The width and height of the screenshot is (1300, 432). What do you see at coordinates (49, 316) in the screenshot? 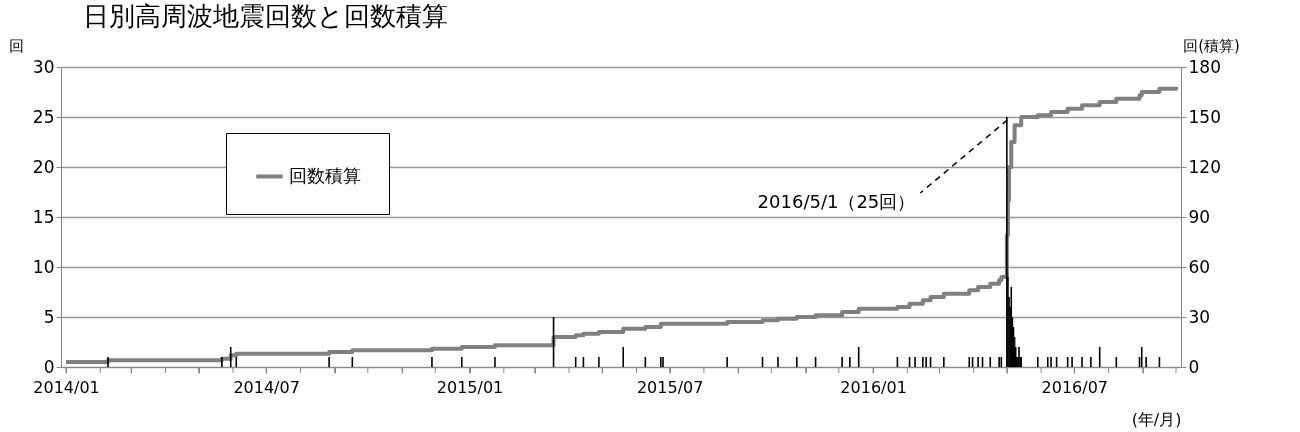
I see `y-tick-label: 5` at bounding box center [49, 316].